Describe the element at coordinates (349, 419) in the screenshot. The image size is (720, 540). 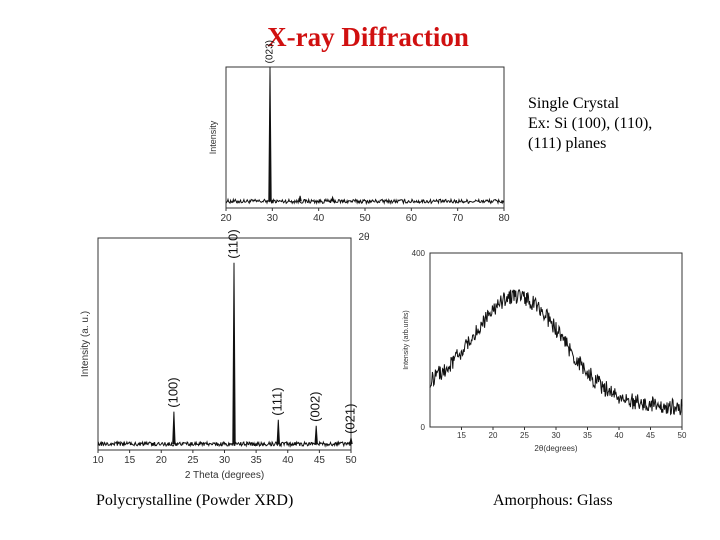
I see `polycrystalline-peak-label: (021)` at that location.